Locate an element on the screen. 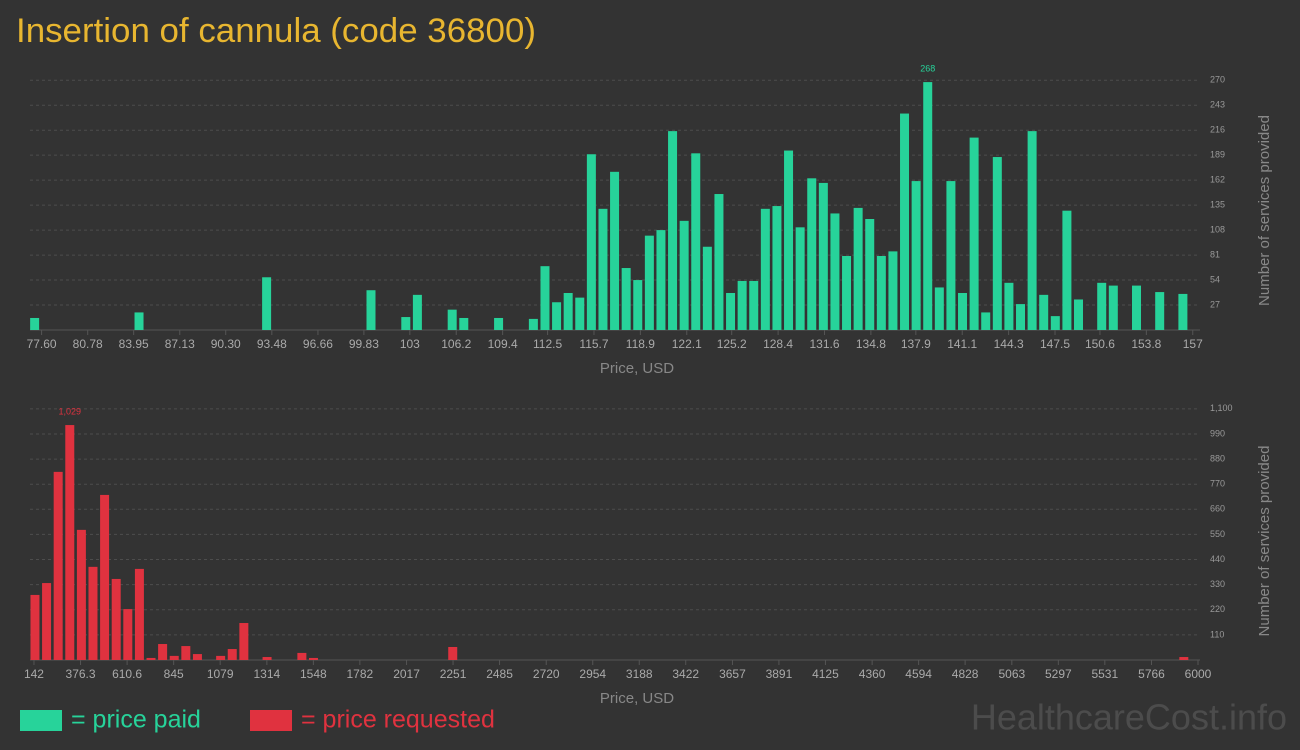  x-tick-label: 141.1 is located at coordinates (962, 344).